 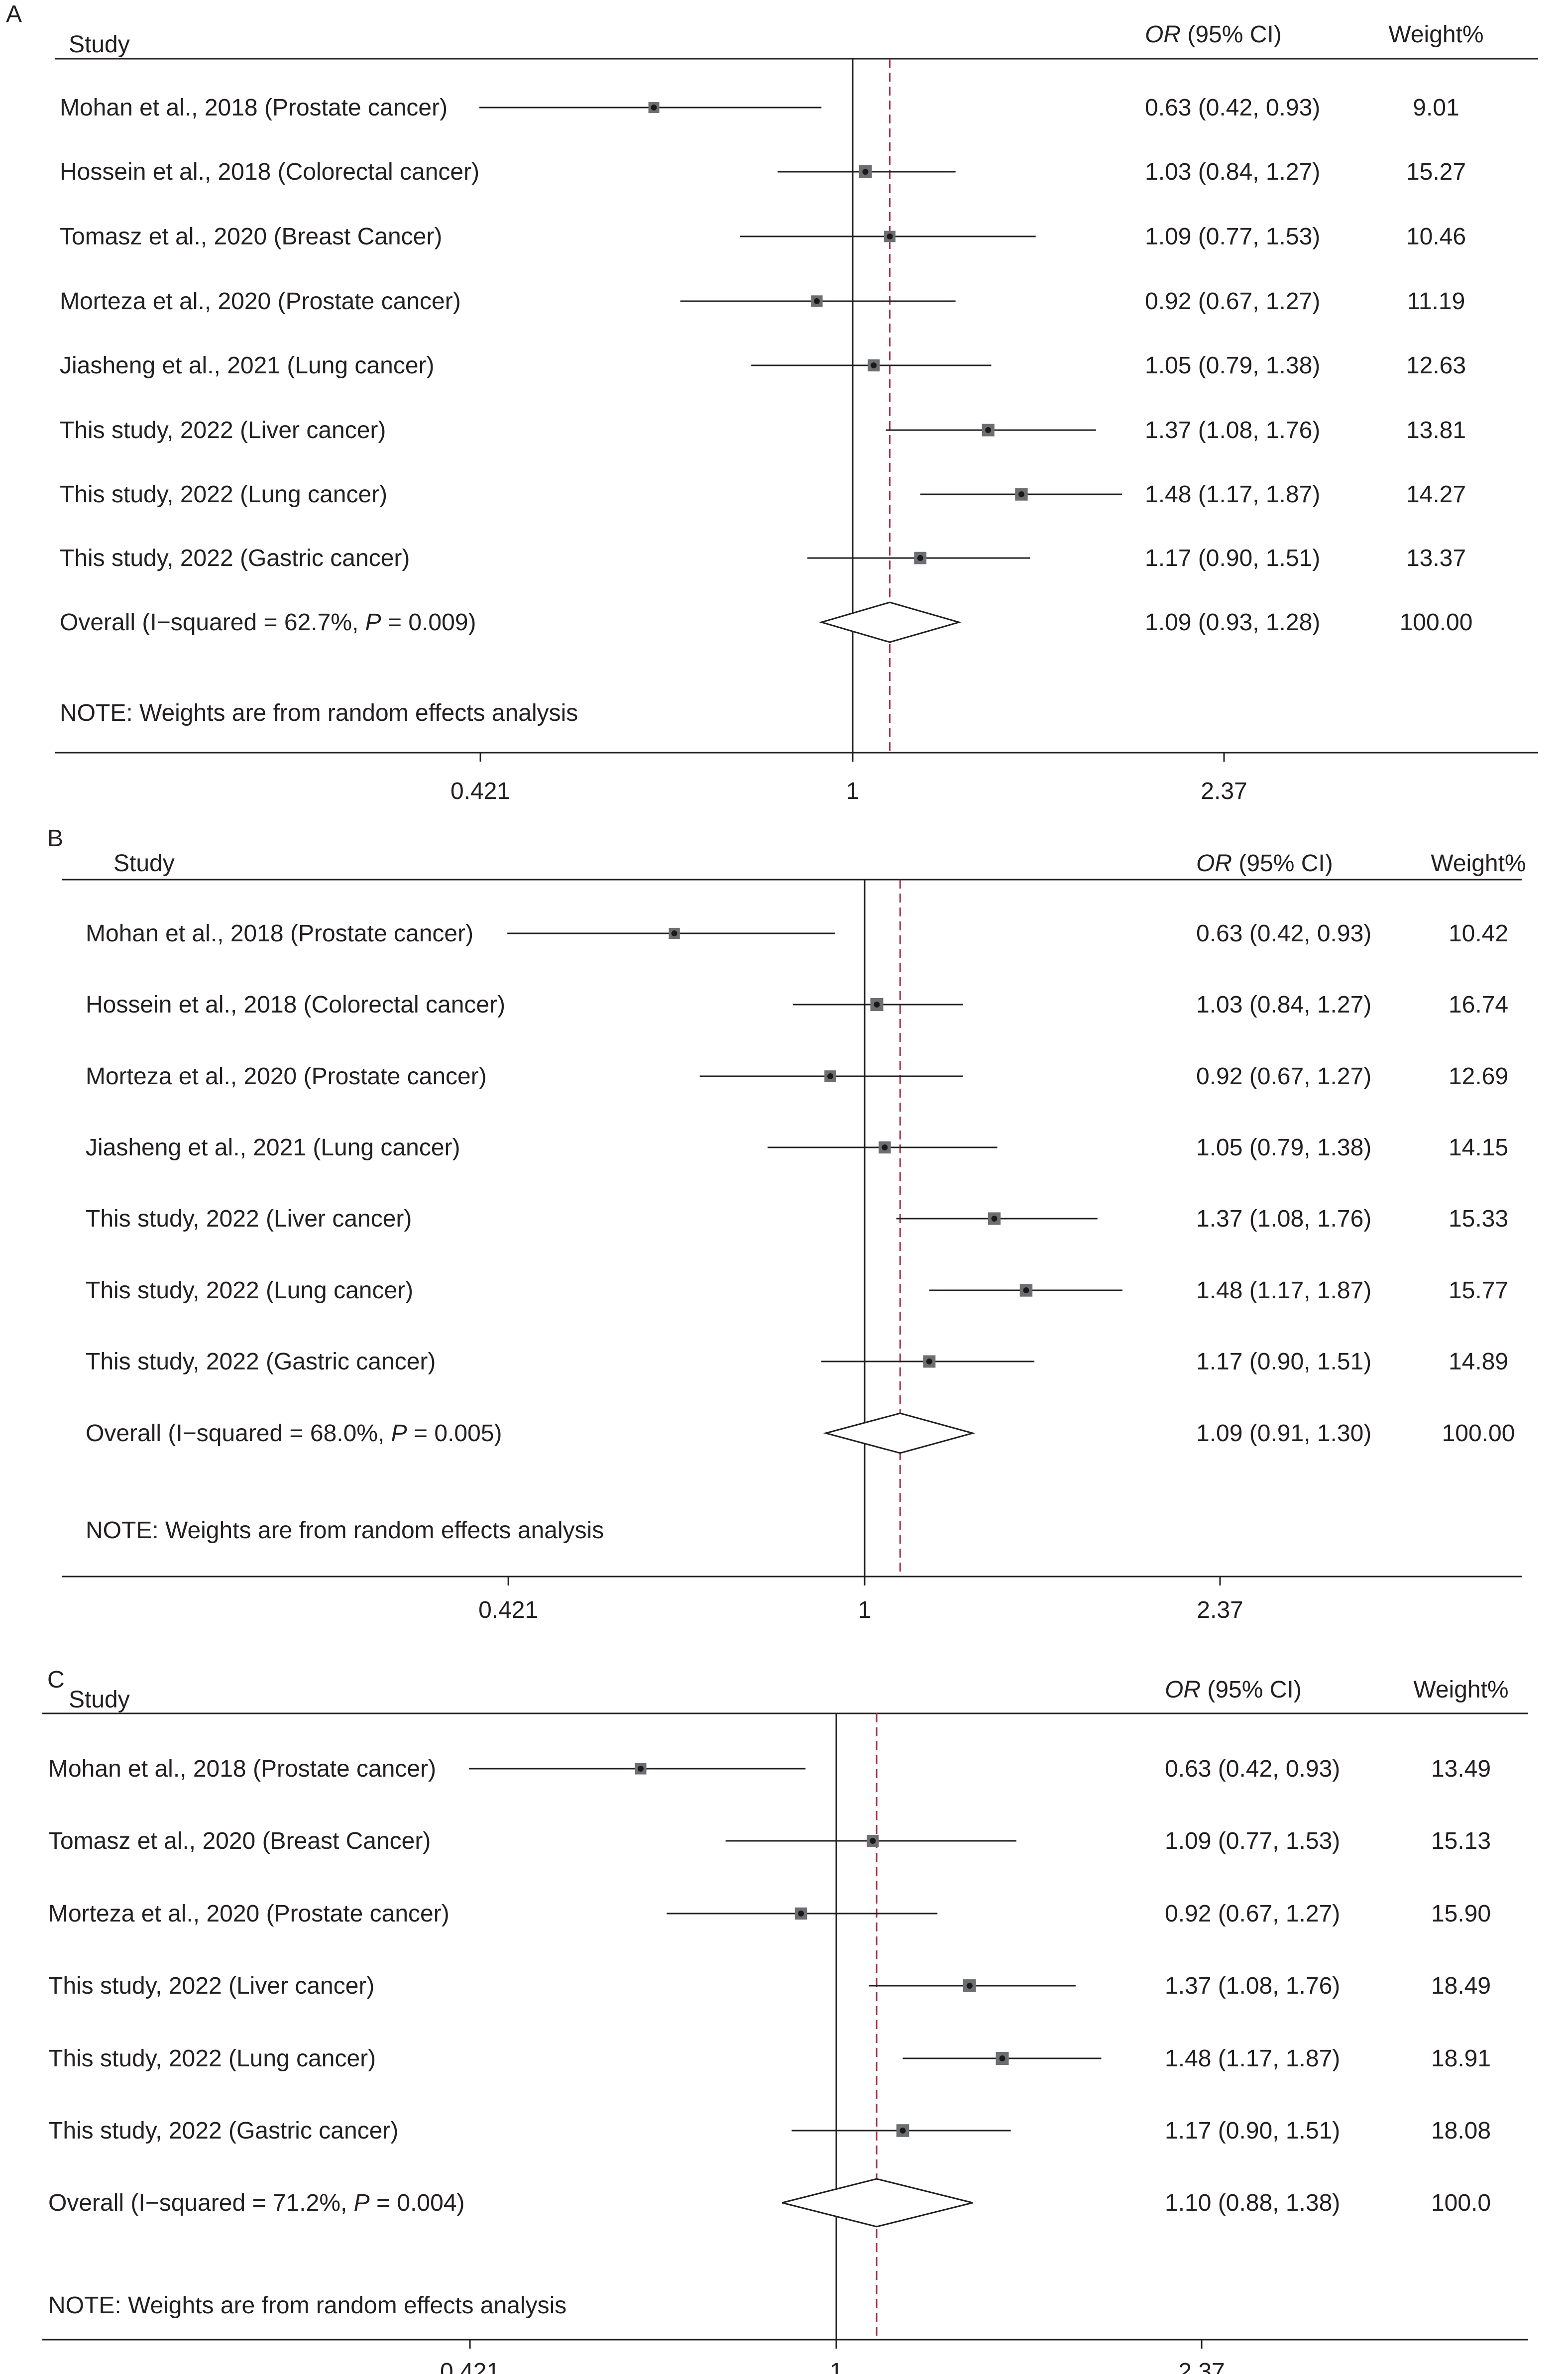 I want to click on weight-value: 10.42, so click(x=1478, y=933).